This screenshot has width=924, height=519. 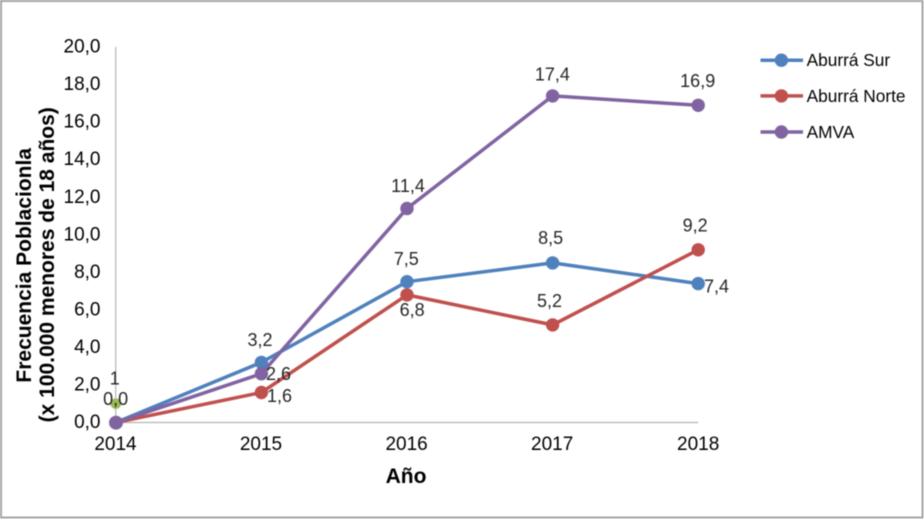 What do you see at coordinates (695, 226) in the screenshot?
I see `svg-text: 9,2` at bounding box center [695, 226].